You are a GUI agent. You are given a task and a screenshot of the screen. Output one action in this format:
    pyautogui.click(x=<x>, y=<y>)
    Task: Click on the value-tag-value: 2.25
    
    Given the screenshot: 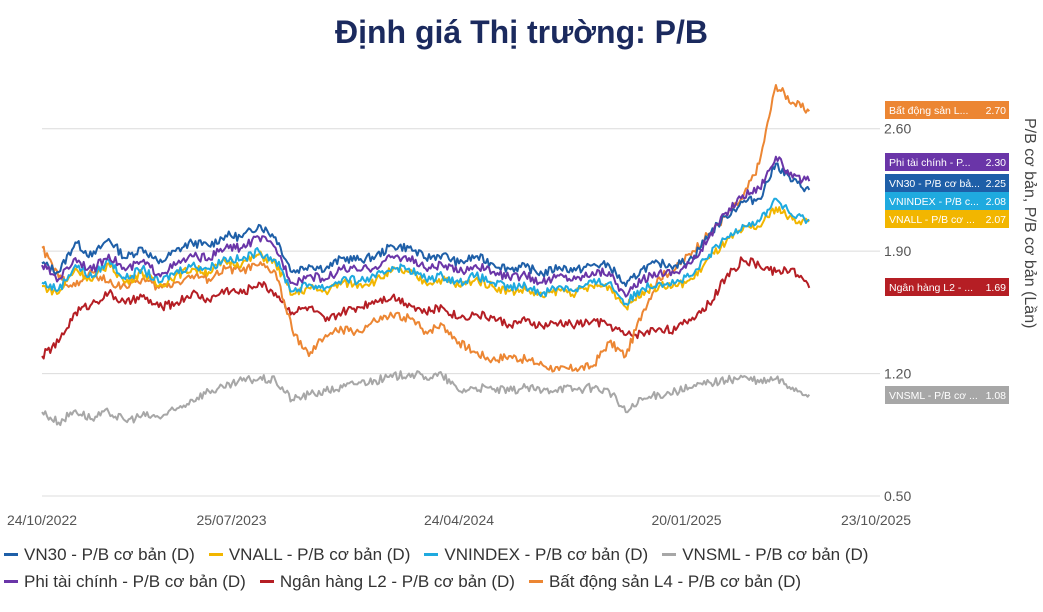 What is the action you would take?
    pyautogui.click(x=996, y=184)
    